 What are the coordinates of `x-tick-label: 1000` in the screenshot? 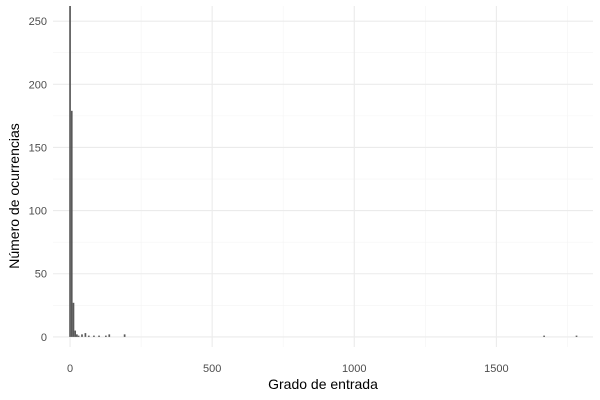 It's located at (354, 369).